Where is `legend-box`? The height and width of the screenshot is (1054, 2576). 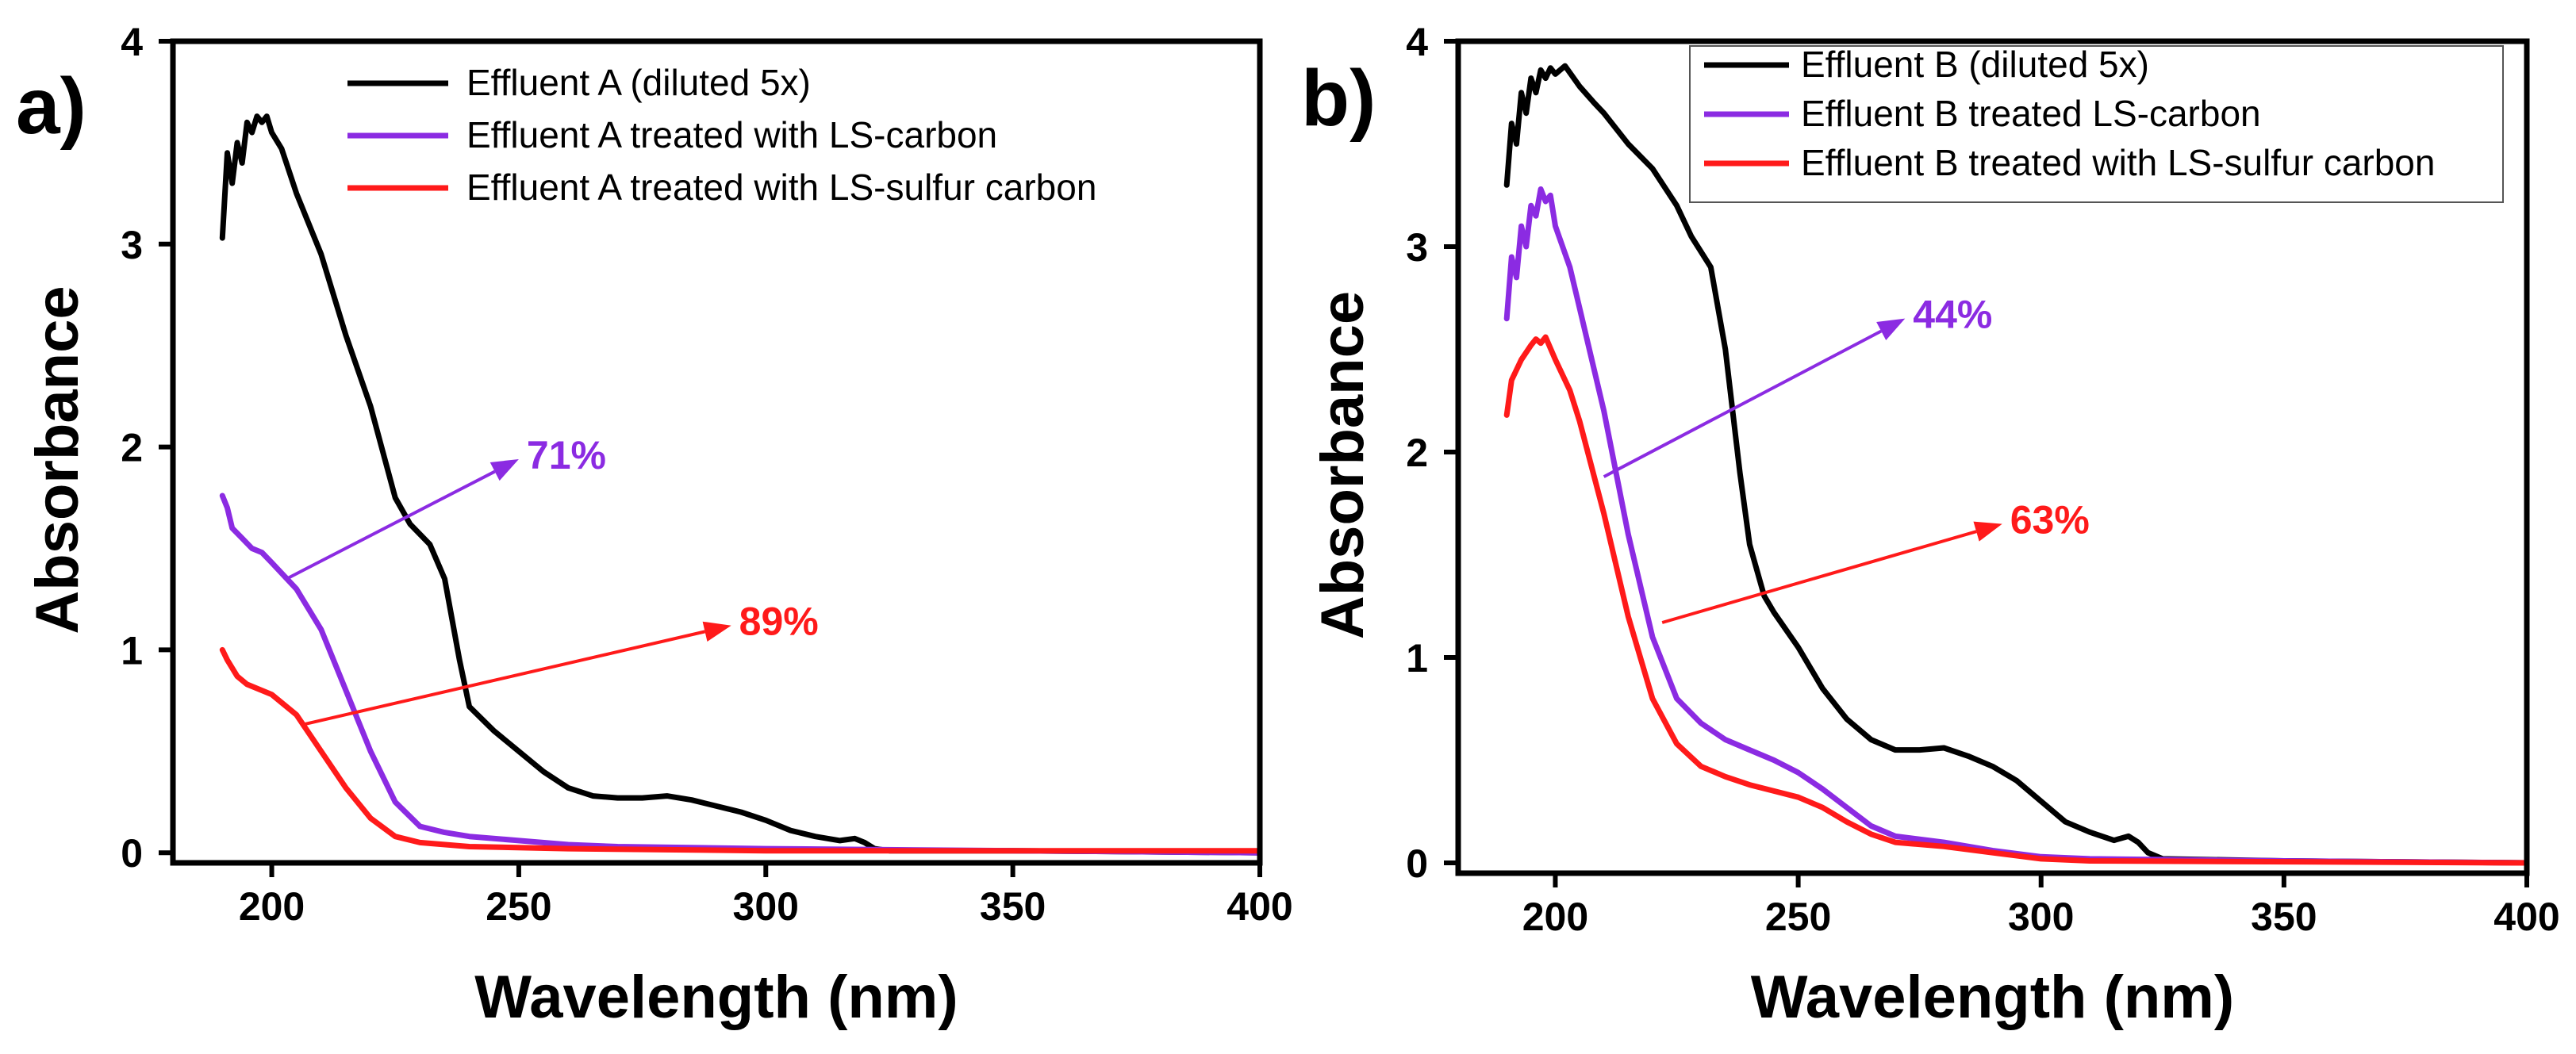
legend-box is located at coordinates (2096, 124).